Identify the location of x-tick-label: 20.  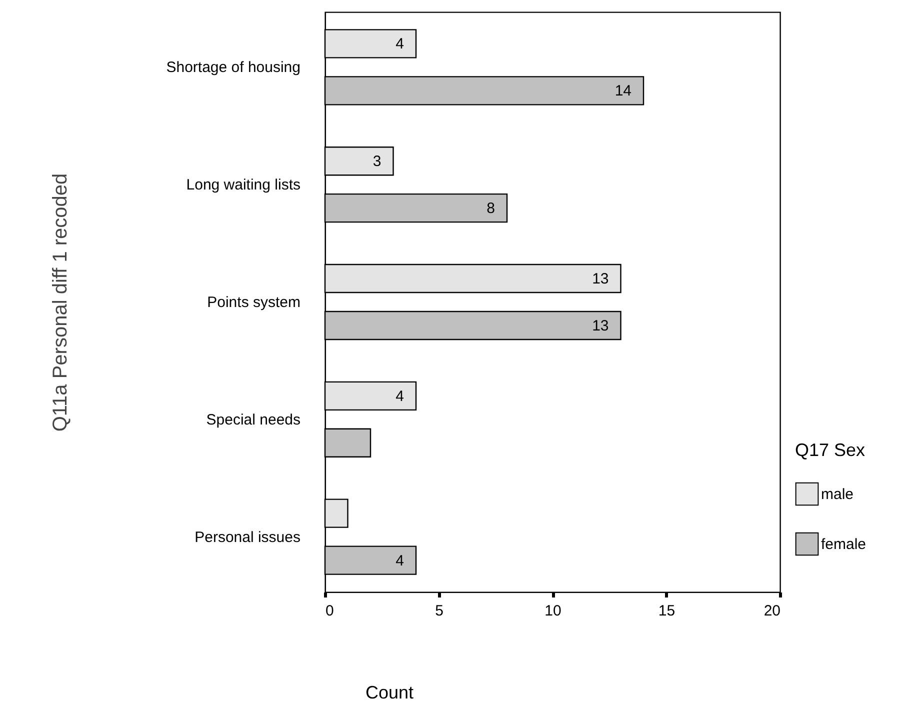
(772, 611).